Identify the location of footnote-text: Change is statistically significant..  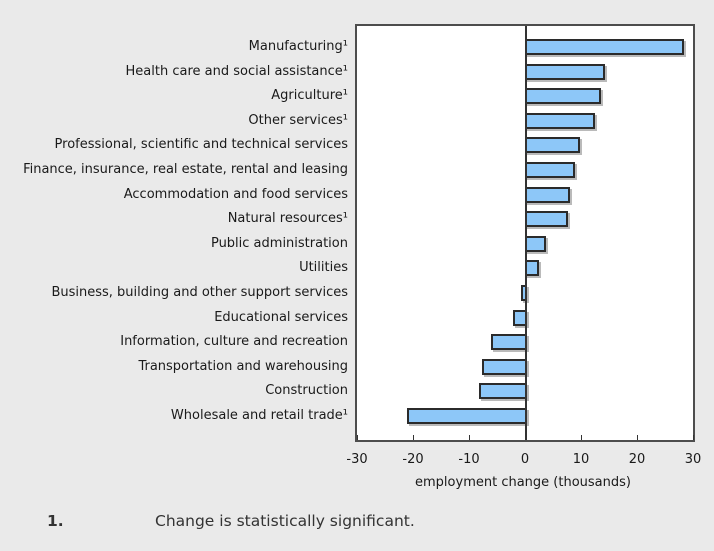
(285, 521).